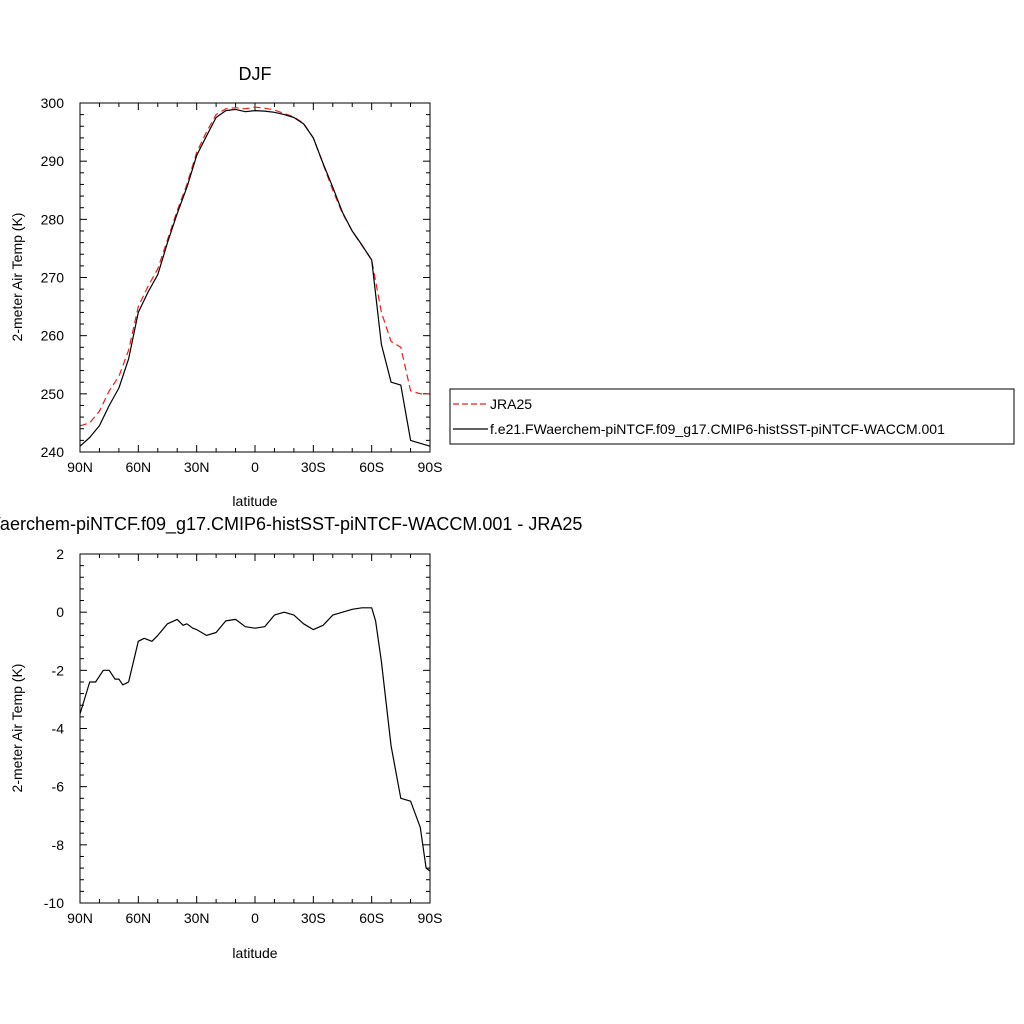  Describe the element at coordinates (60, 612) in the screenshot. I see `bottom-y-tick-label: 0` at that location.